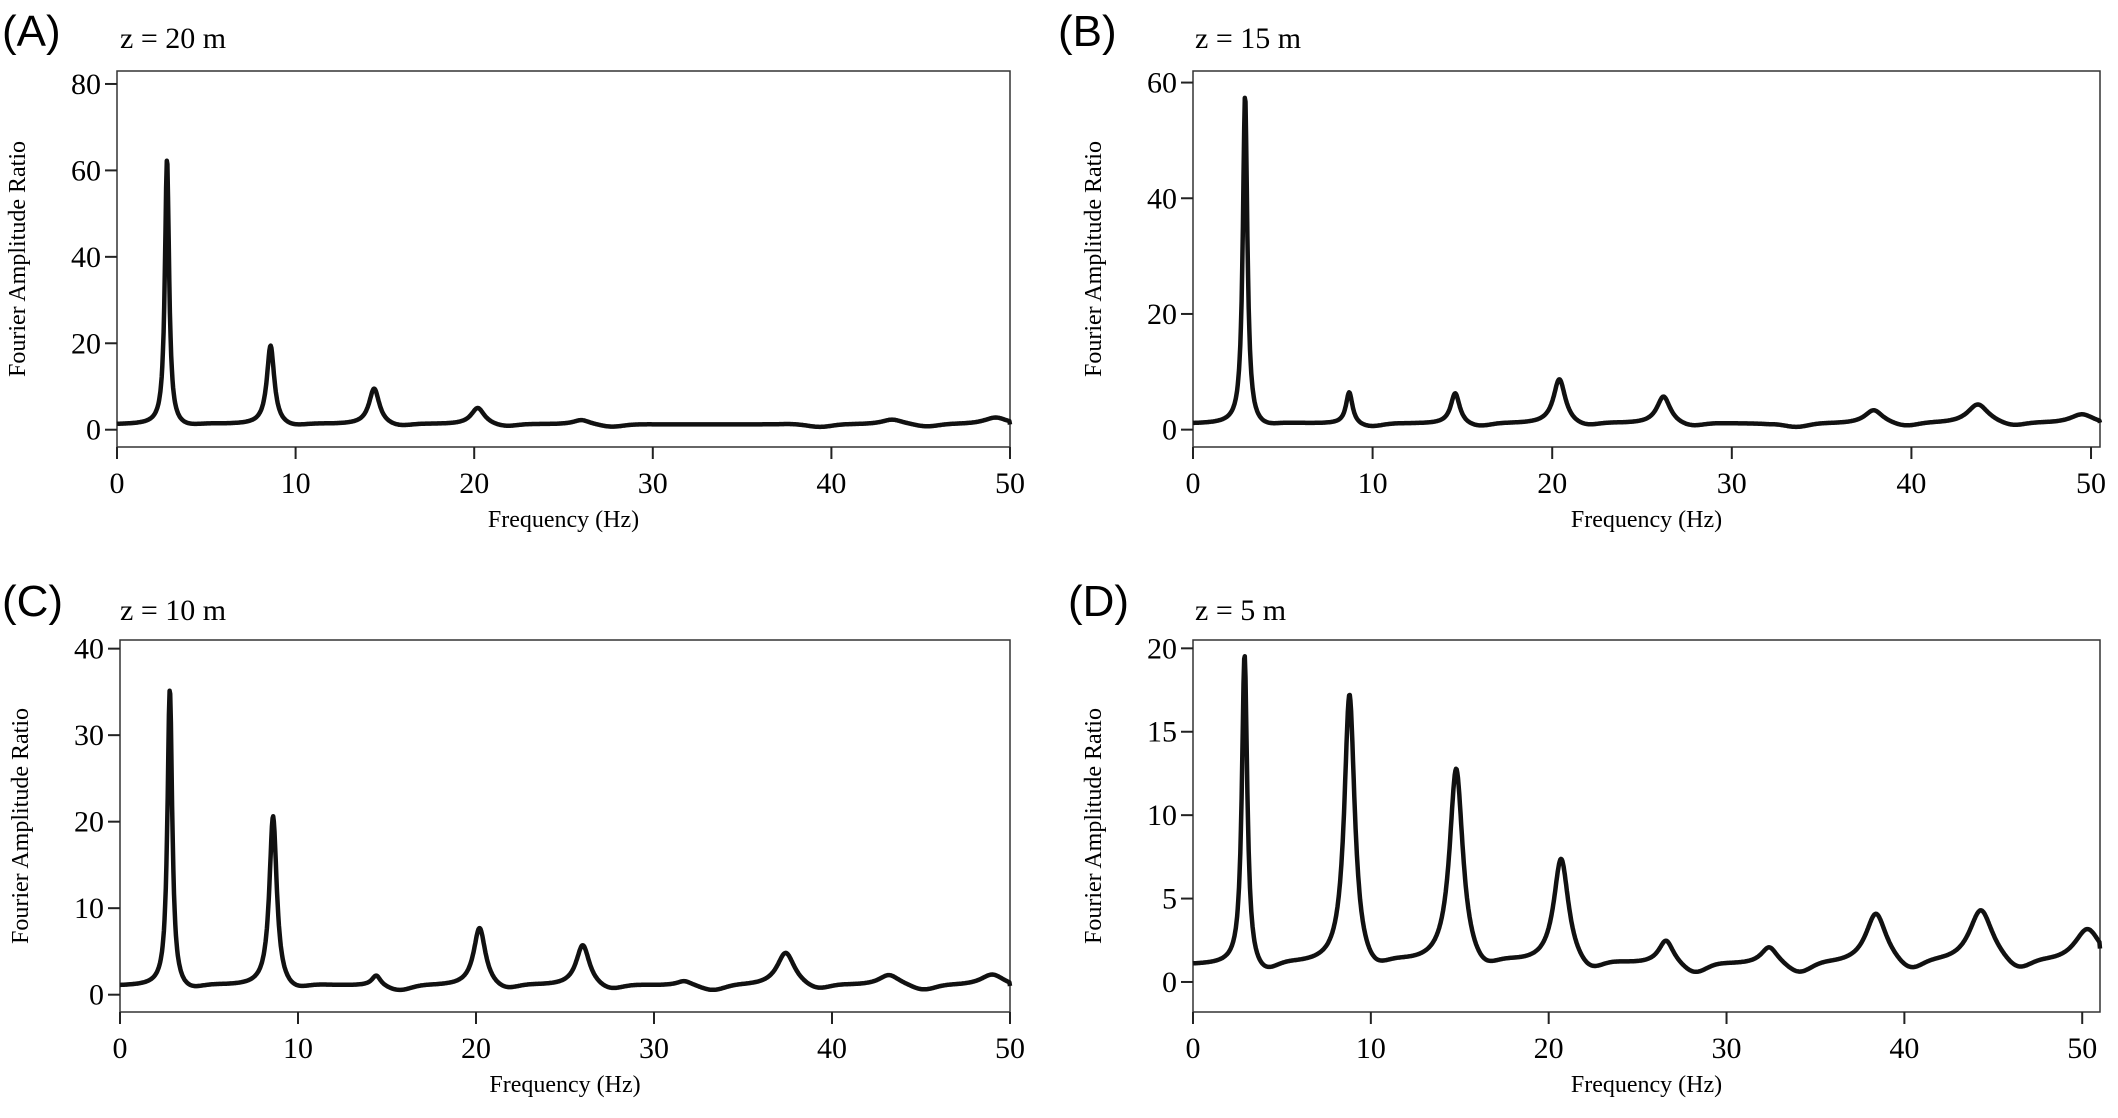  Describe the element at coordinates (1248, 38) in the screenshot. I see `panel-b-title: z = 15 m` at that location.